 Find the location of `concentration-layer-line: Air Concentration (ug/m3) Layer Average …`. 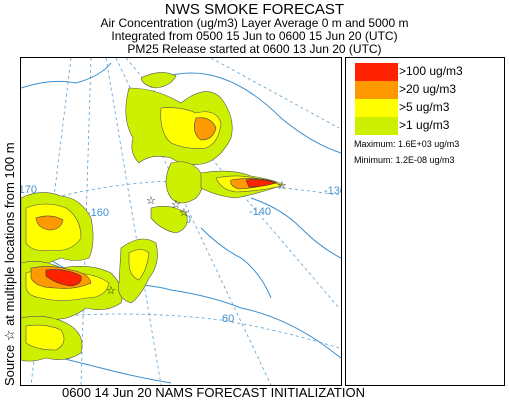

concentration-layer-line: Air Concentration (ug/m3) Layer Average … is located at coordinates (254, 23).